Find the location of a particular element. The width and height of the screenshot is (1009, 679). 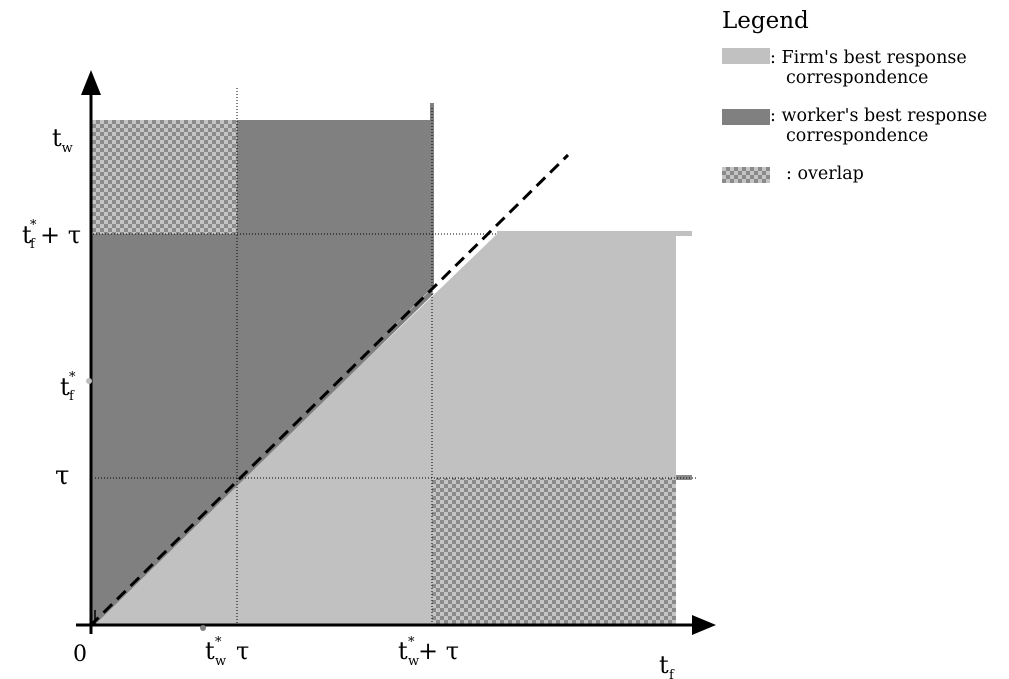

overlap-region-bottom is located at coordinates (554, 552).